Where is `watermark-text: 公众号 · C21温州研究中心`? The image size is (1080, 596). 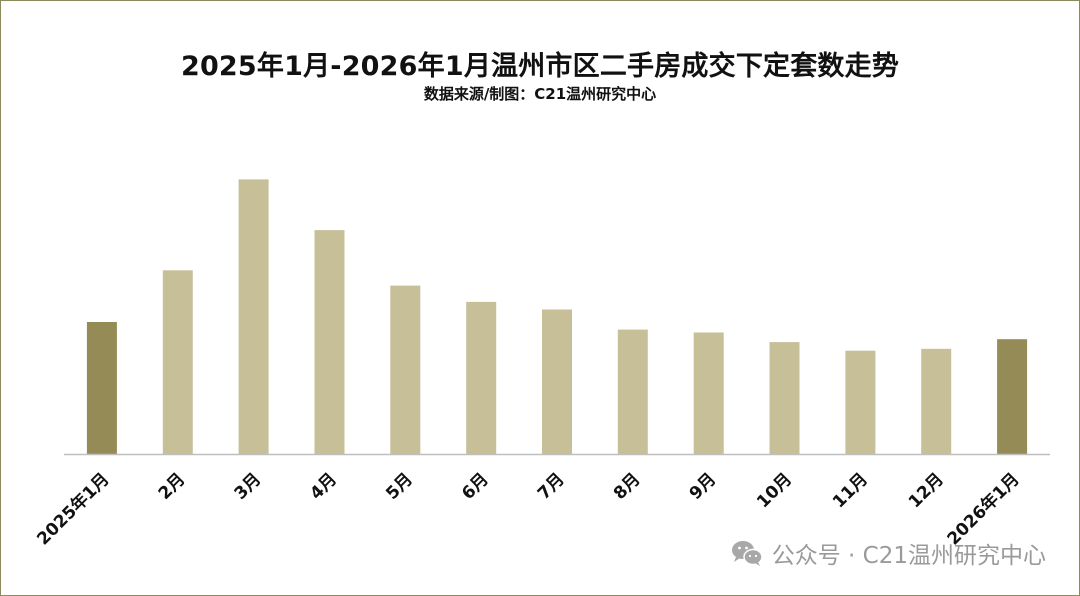
watermark-text: 公众号 · C21温州研究中心 is located at coordinates (908, 556).